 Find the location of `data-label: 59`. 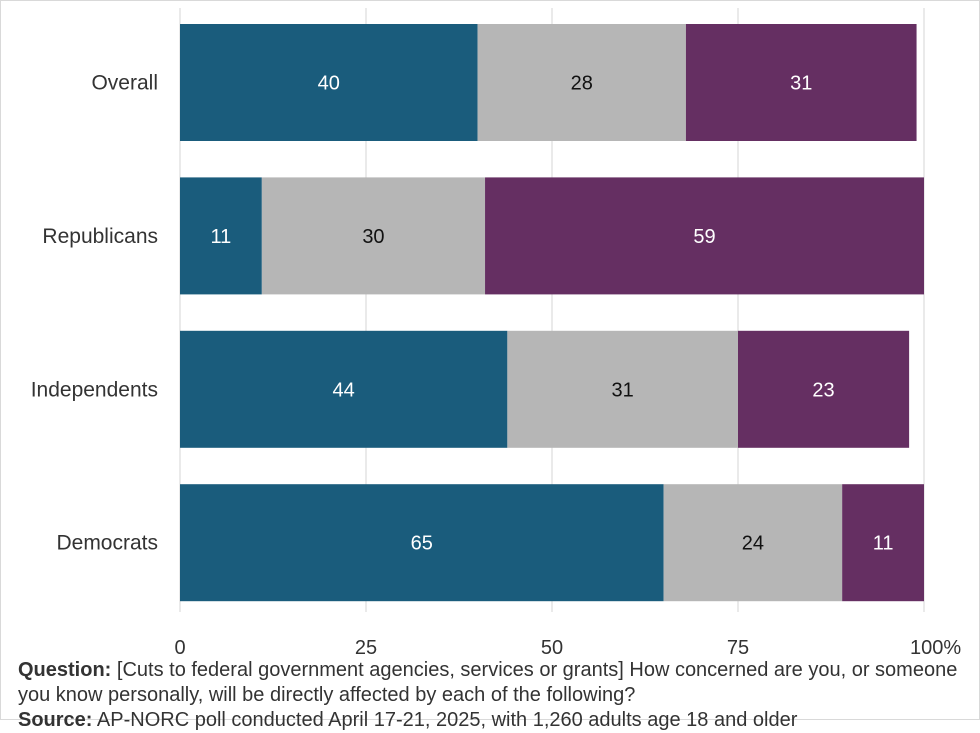

data-label: 59 is located at coordinates (704, 237).